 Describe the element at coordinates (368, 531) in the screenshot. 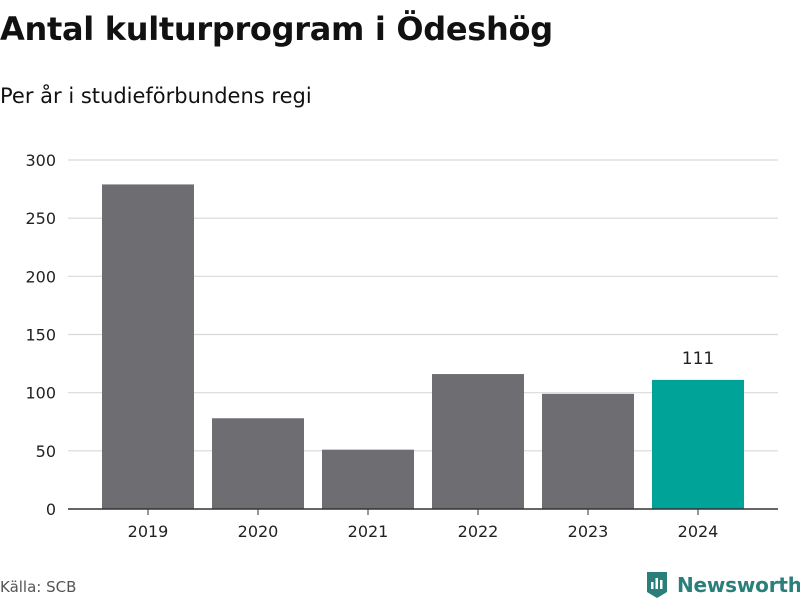

I see `x-tick-label: 2021` at that location.